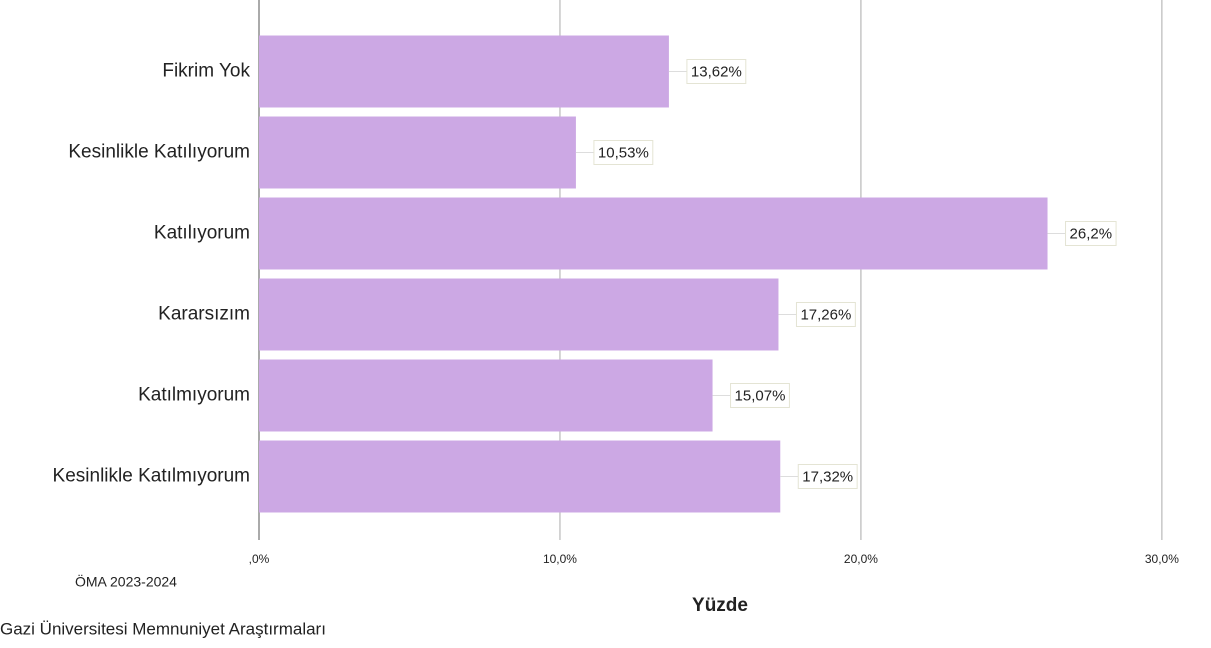 The image size is (1211, 648). I want to click on value-label: 10,53%, so click(623, 152).